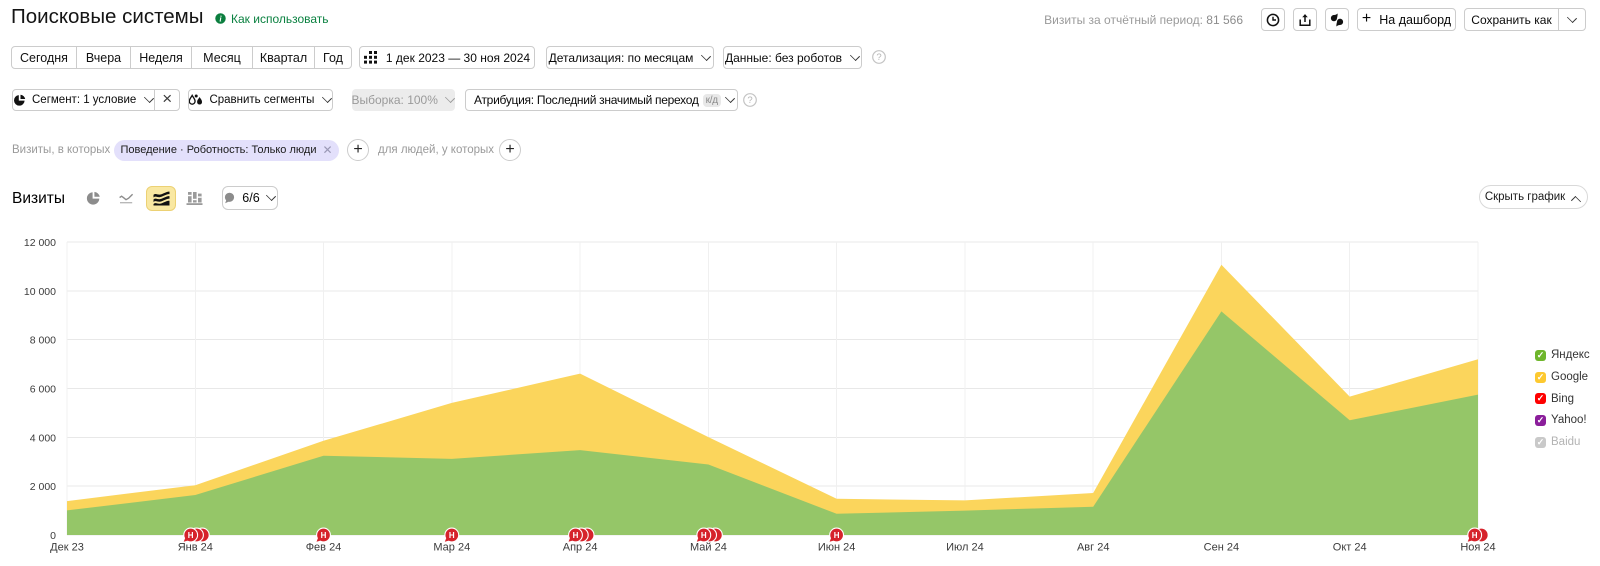  What do you see at coordinates (67, 548) in the screenshot?
I see `svg-text: Дек 23` at bounding box center [67, 548].